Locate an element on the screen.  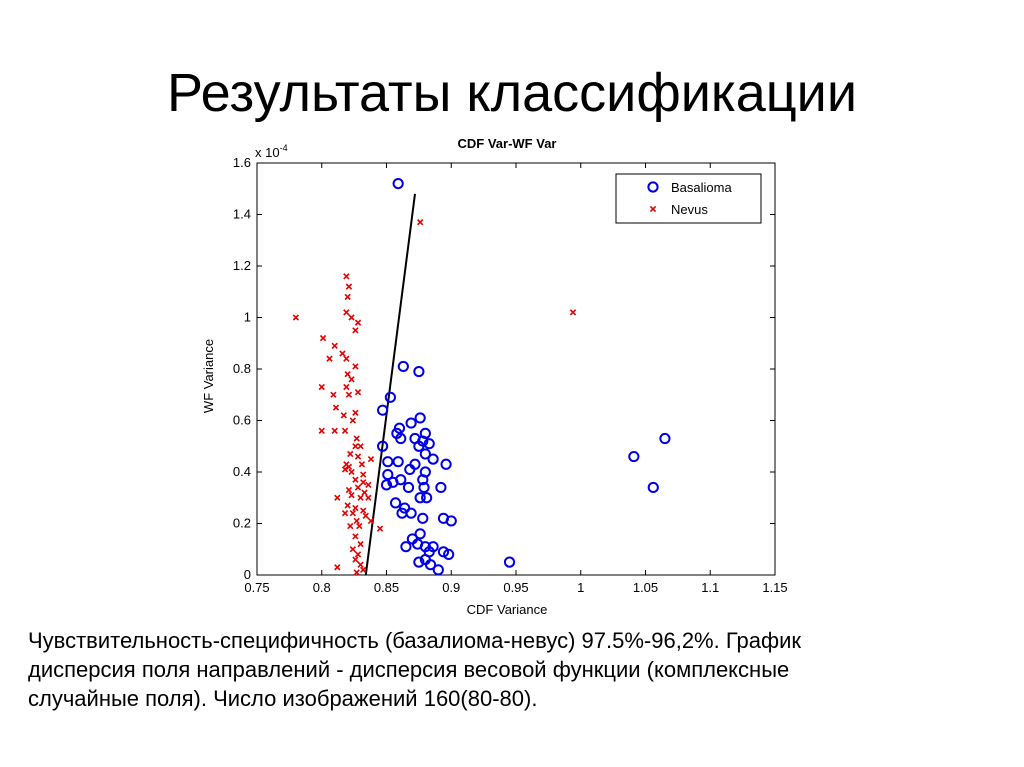
y-exponent-label: x 10-4 is located at coordinates (271, 151).